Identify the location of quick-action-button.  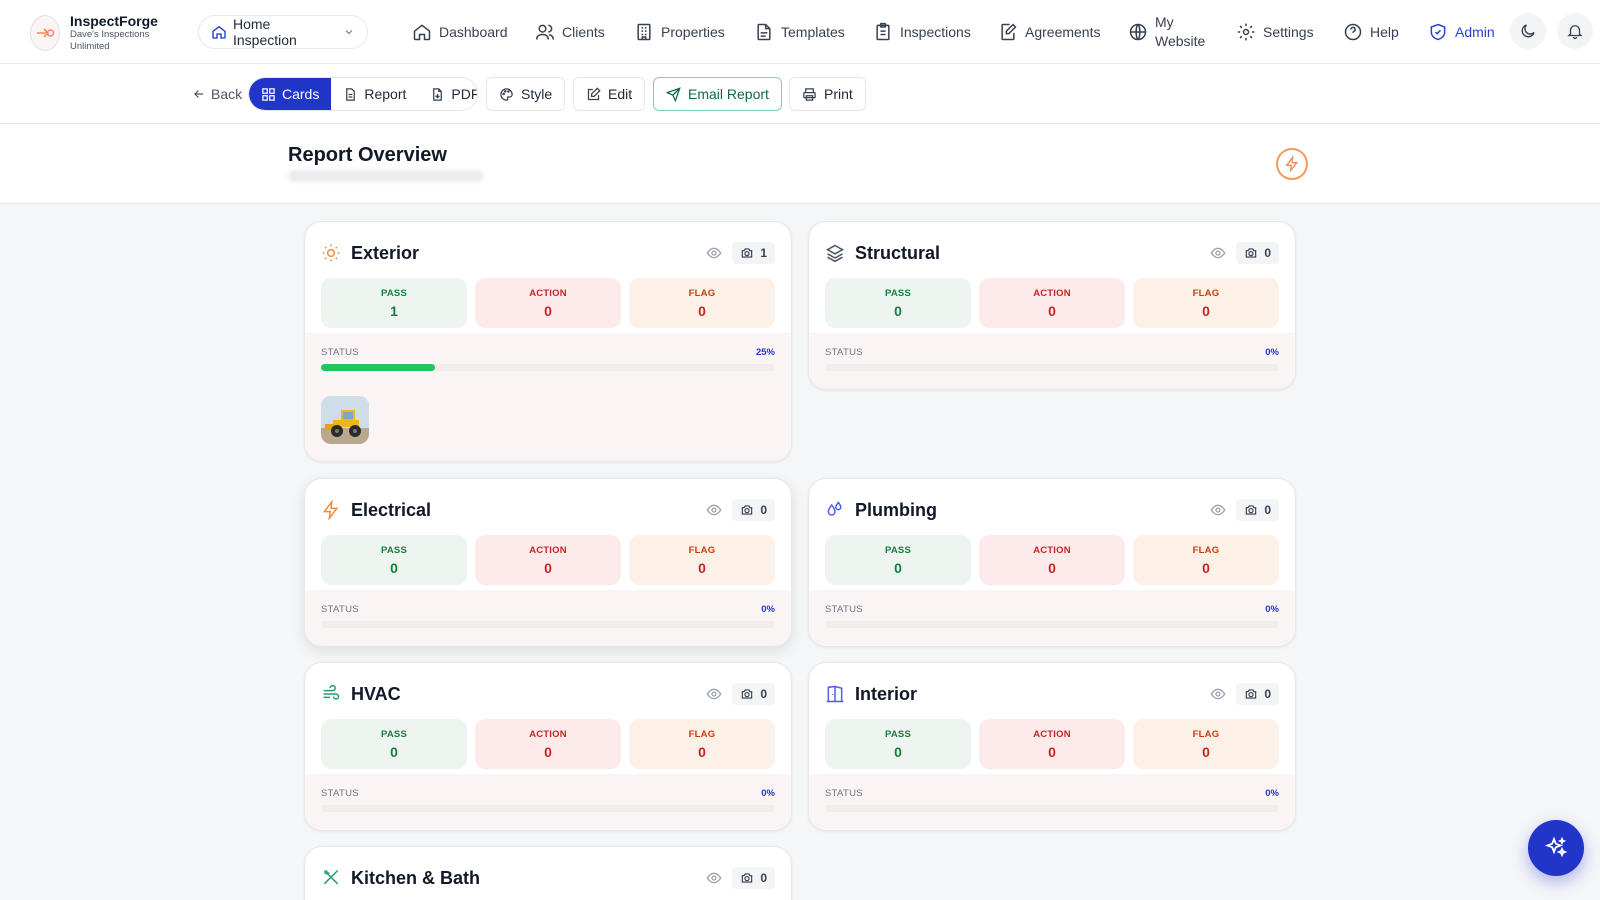
(1292, 164).